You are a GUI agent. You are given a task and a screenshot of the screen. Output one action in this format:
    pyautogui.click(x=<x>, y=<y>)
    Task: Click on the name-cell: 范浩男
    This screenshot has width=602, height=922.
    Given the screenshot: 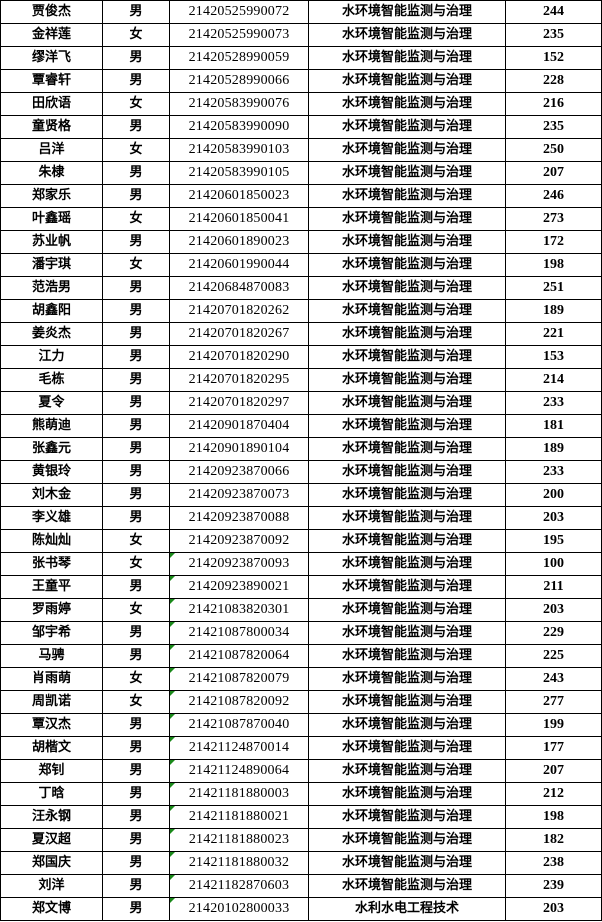 What is the action you would take?
    pyautogui.click(x=51, y=288)
    